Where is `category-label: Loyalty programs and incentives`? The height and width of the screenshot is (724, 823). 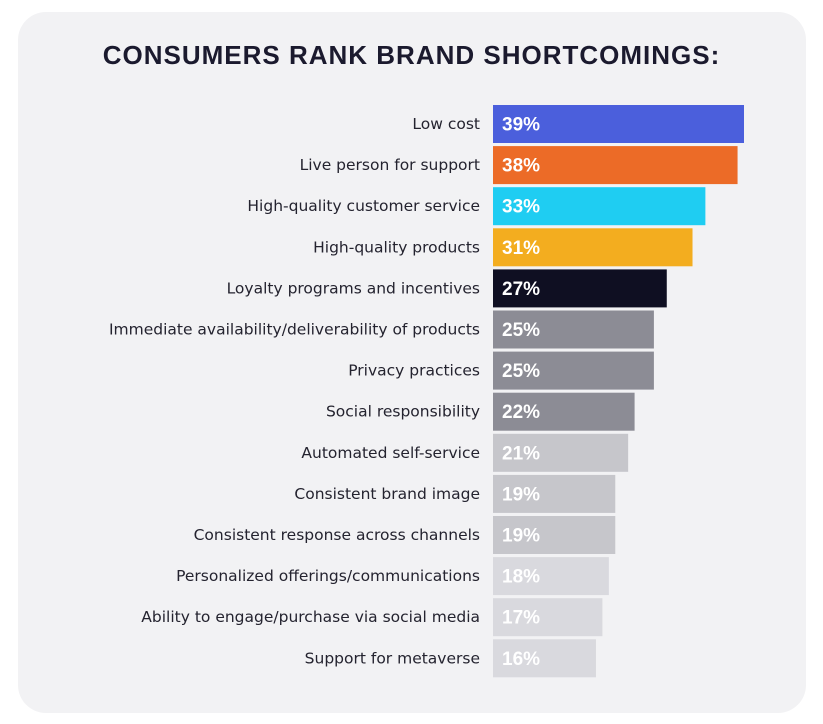
category-label: Loyalty programs and incentives is located at coordinates (353, 288).